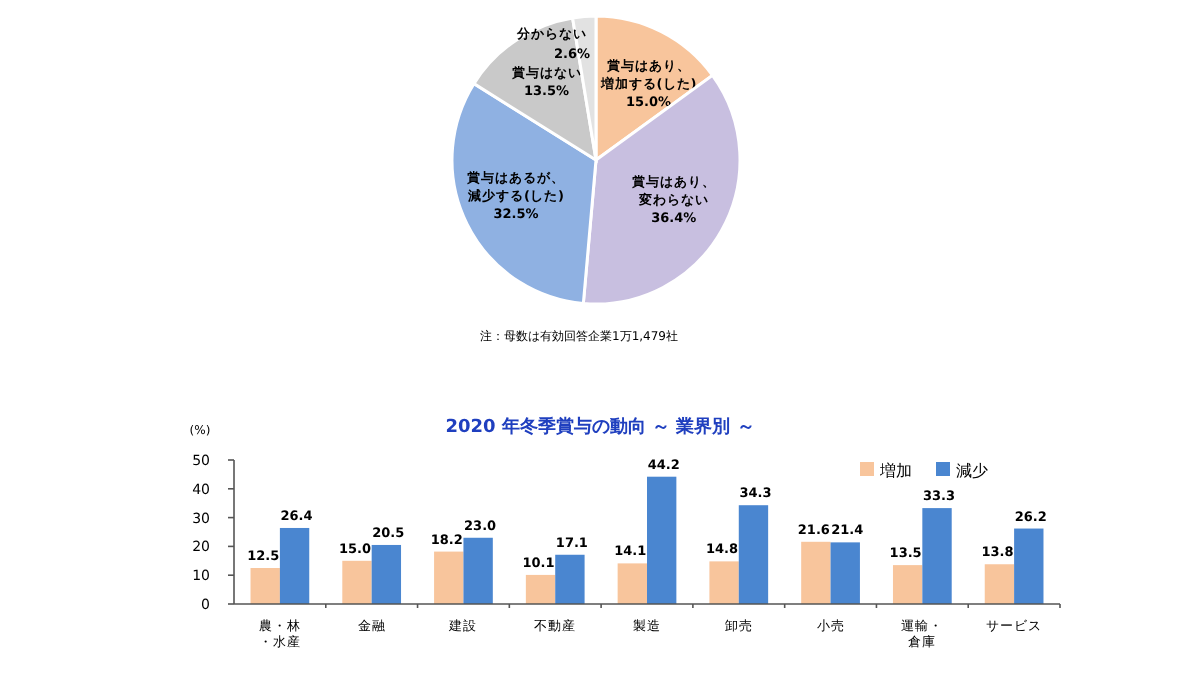 The height and width of the screenshot is (686, 1200). Describe the element at coordinates (600, 427) in the screenshot. I see `chart-title: 2020 年冬季賞与の動向 ～ 業界別 ～` at that location.